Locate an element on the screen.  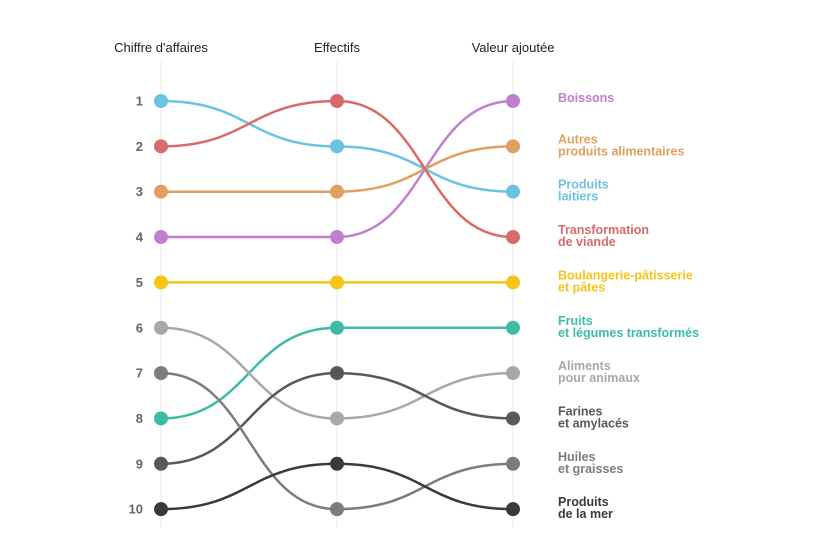
rank-label: 2 is located at coordinates (139, 146).